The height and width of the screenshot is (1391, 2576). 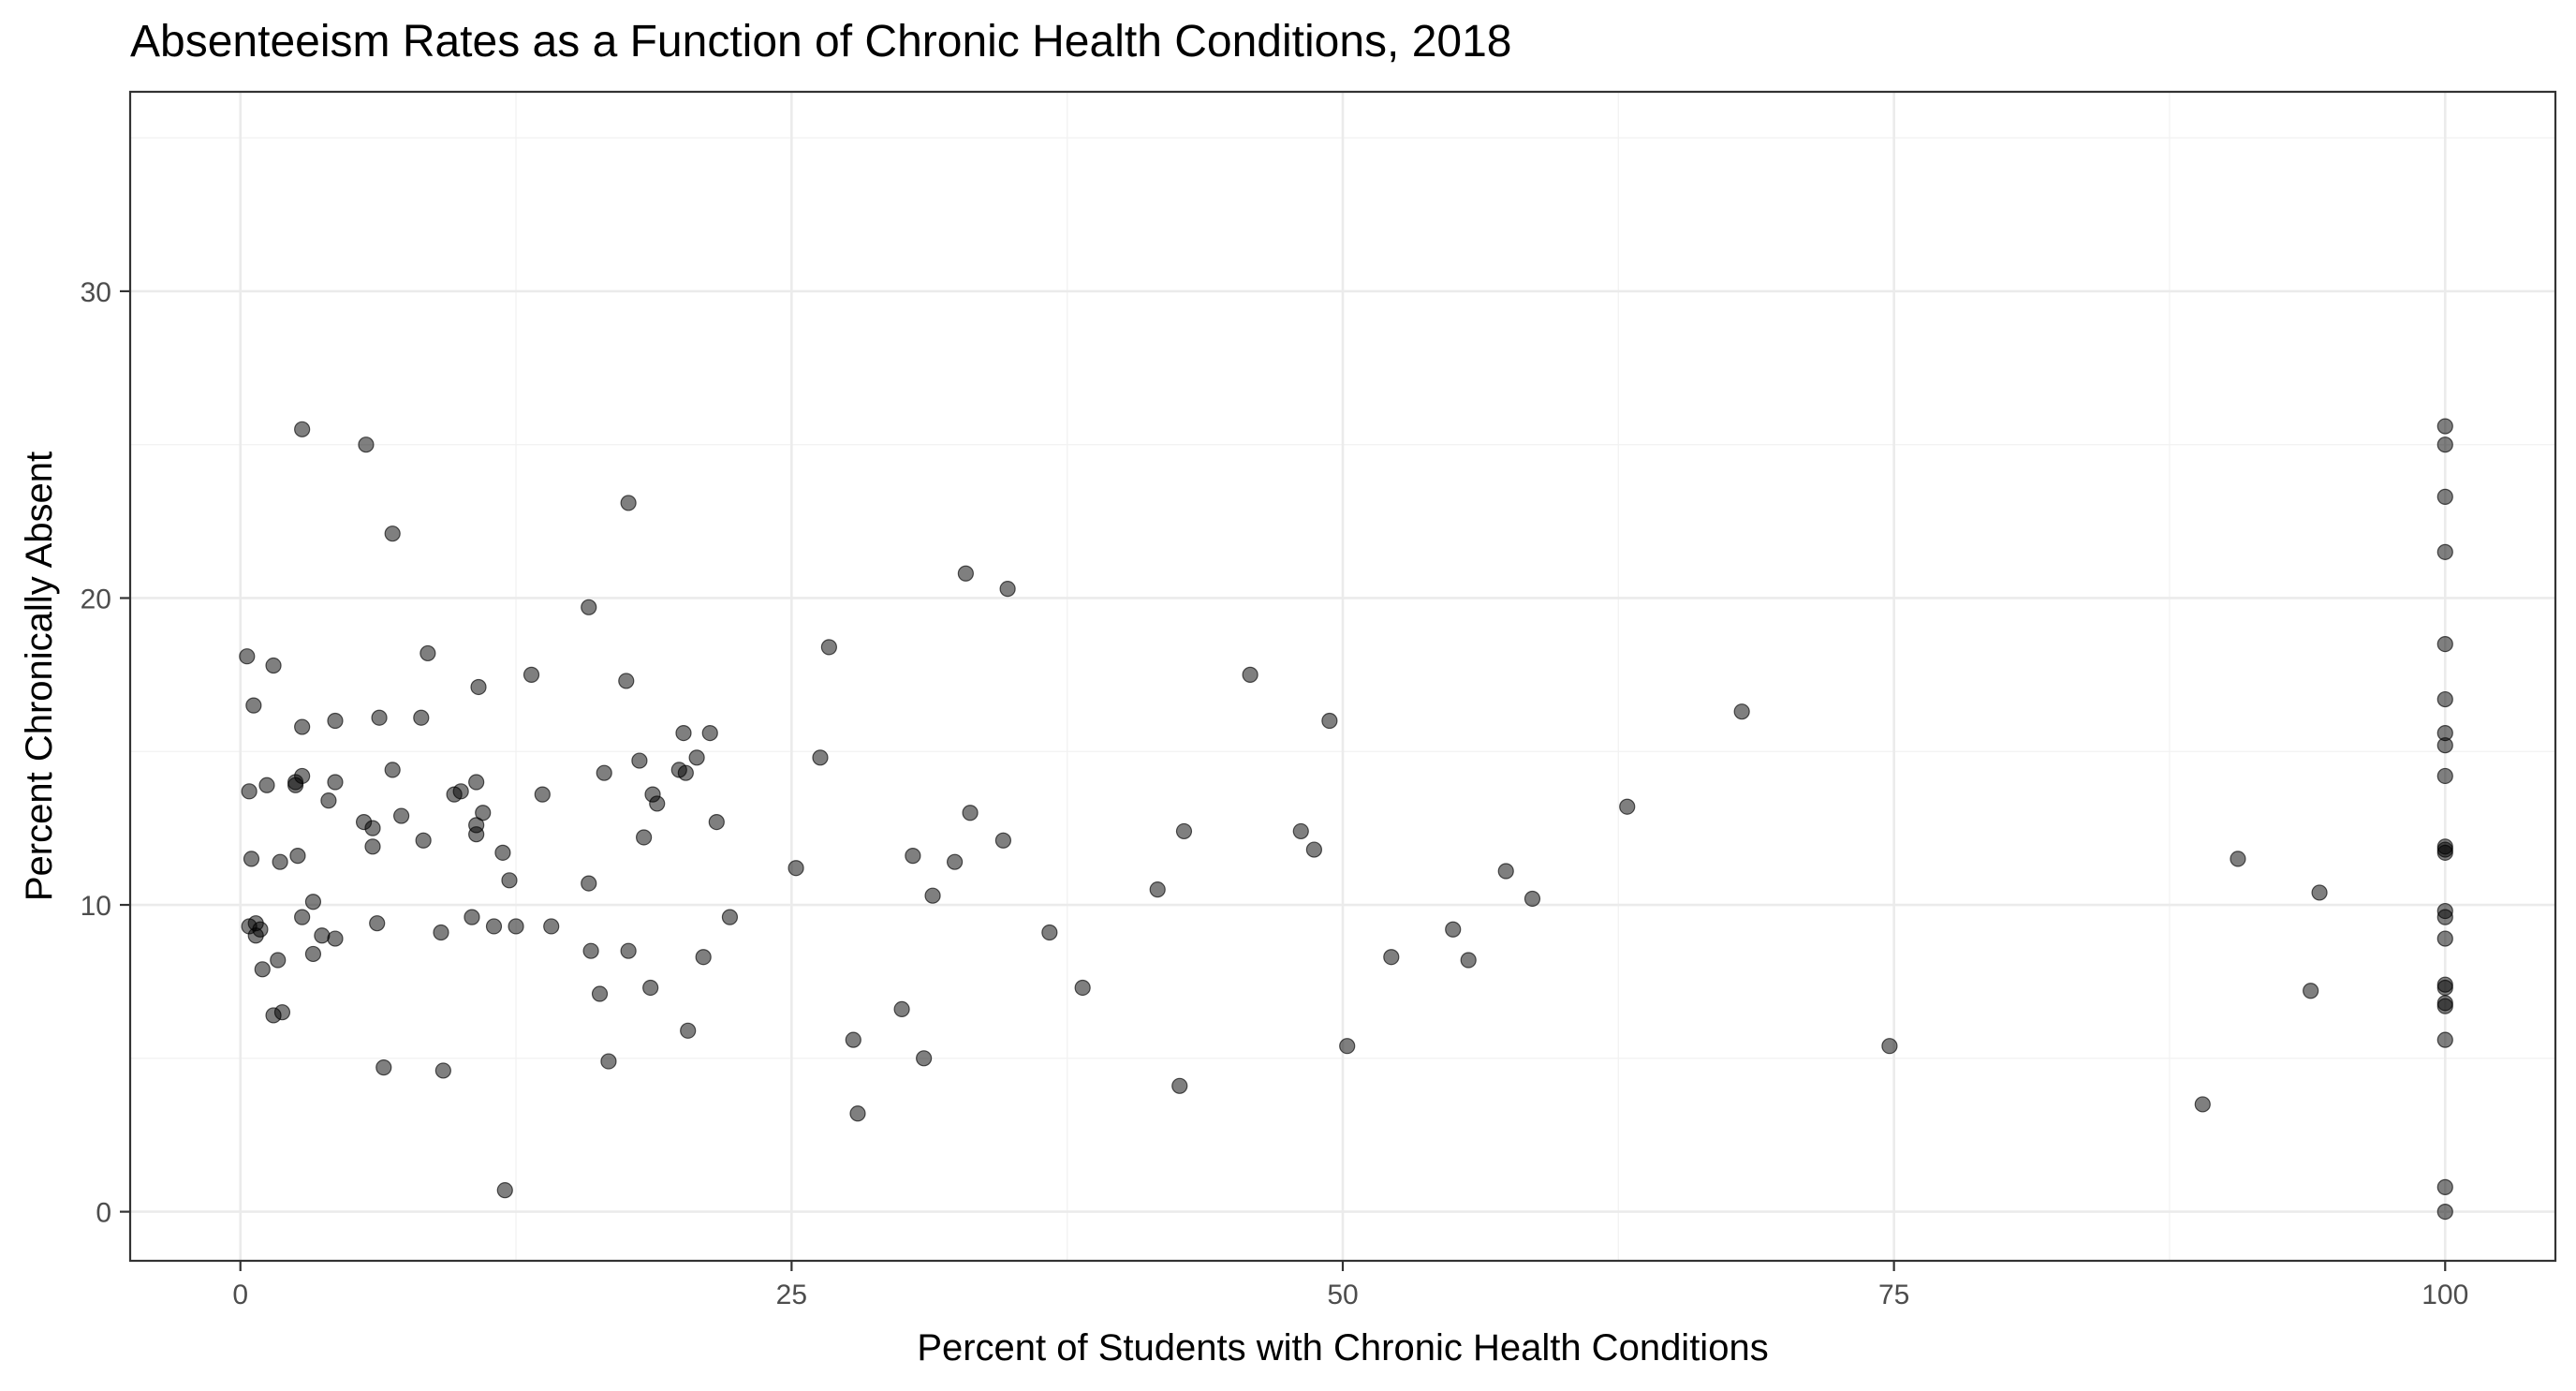 I want to click on x-tick-label: 50, so click(x=1342, y=1295).